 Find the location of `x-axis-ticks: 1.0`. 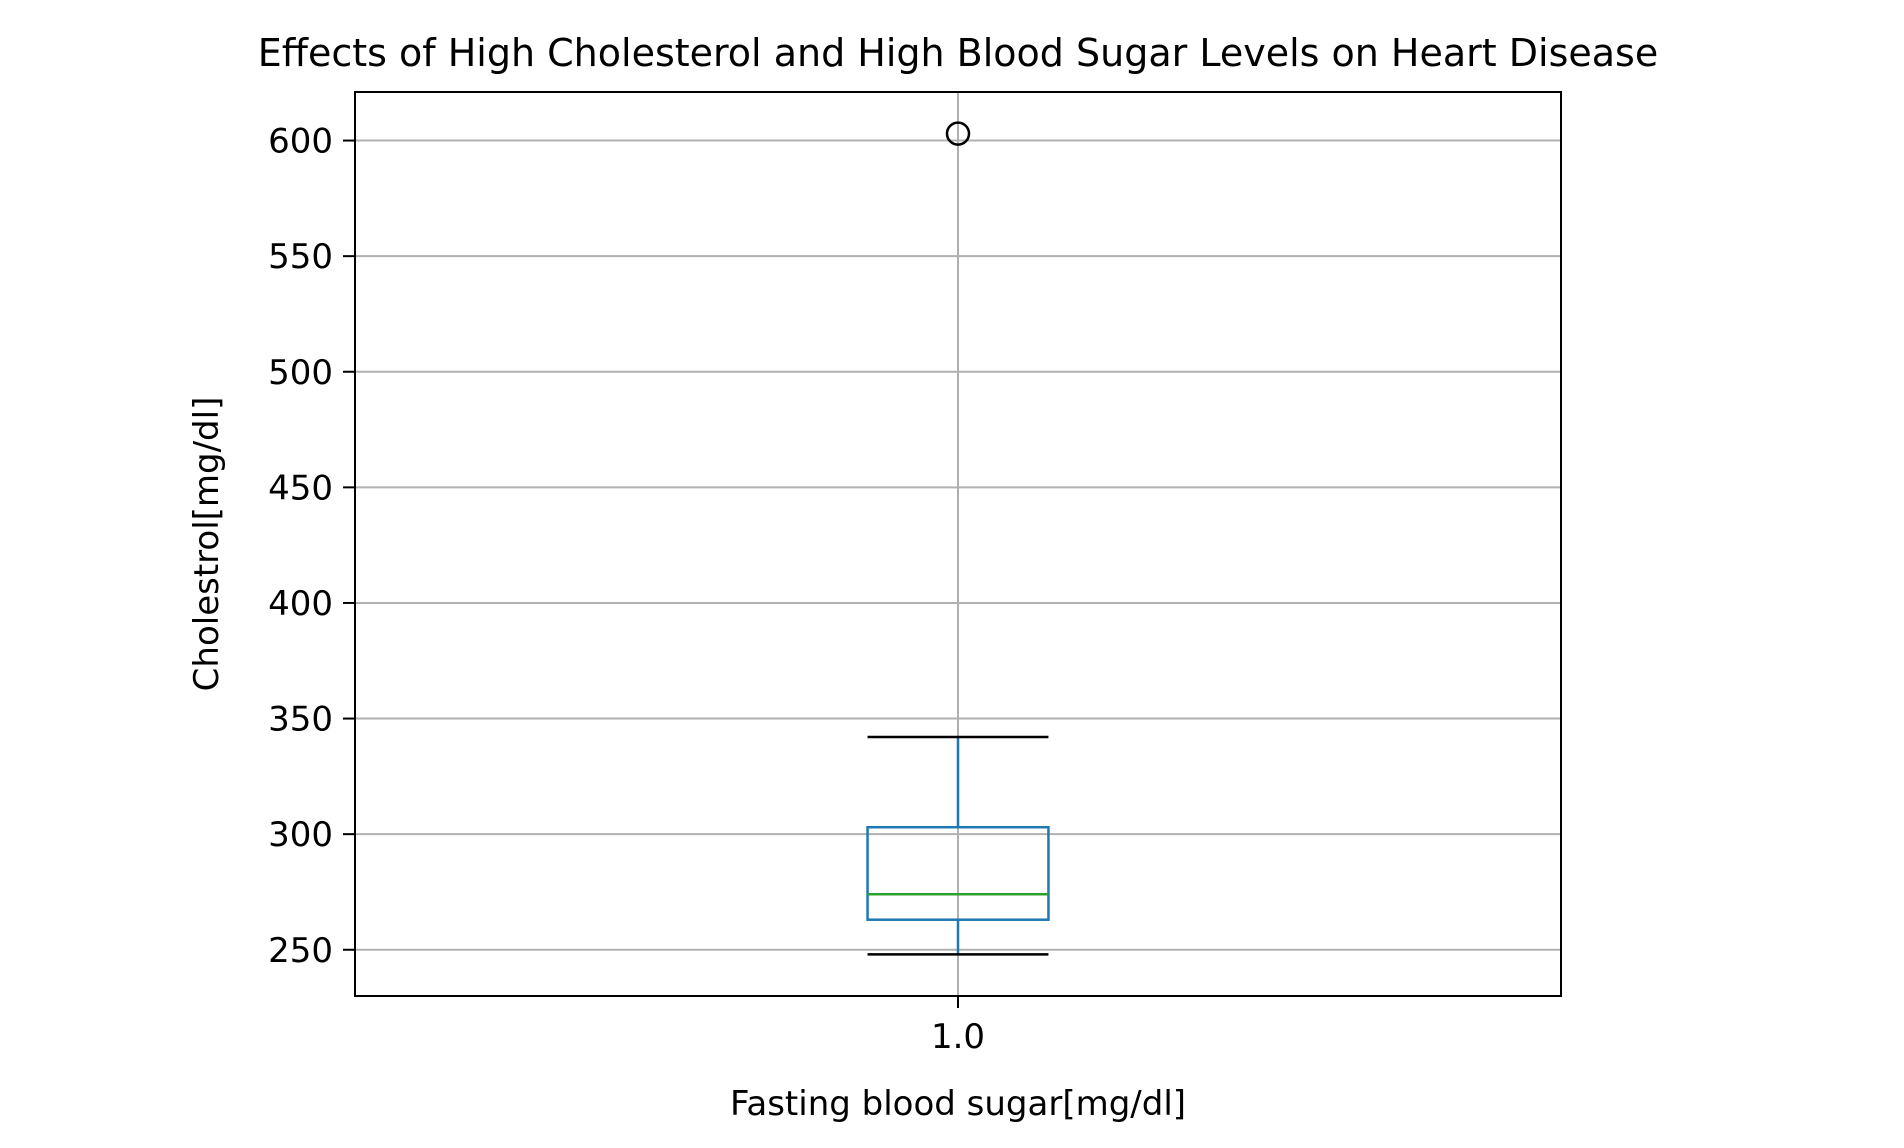

x-axis-ticks: 1.0 is located at coordinates (958, 1026).